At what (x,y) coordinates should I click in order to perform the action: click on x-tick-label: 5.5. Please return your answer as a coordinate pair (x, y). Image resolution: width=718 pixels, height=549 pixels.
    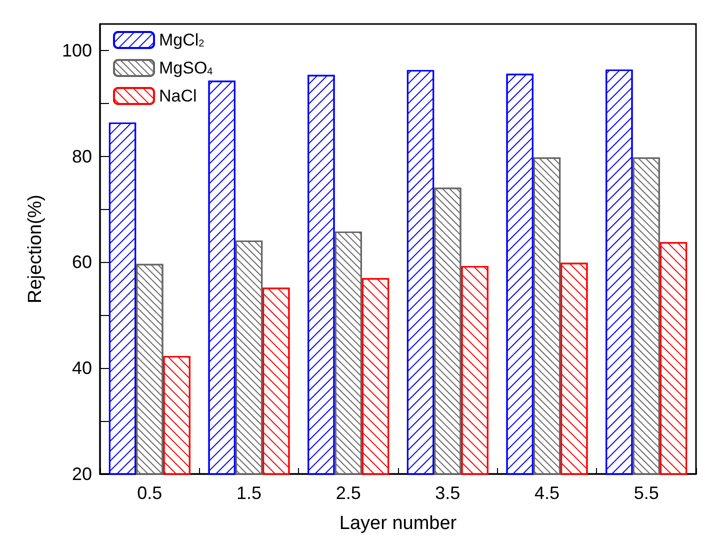
    Looking at the image, I should click on (646, 493).